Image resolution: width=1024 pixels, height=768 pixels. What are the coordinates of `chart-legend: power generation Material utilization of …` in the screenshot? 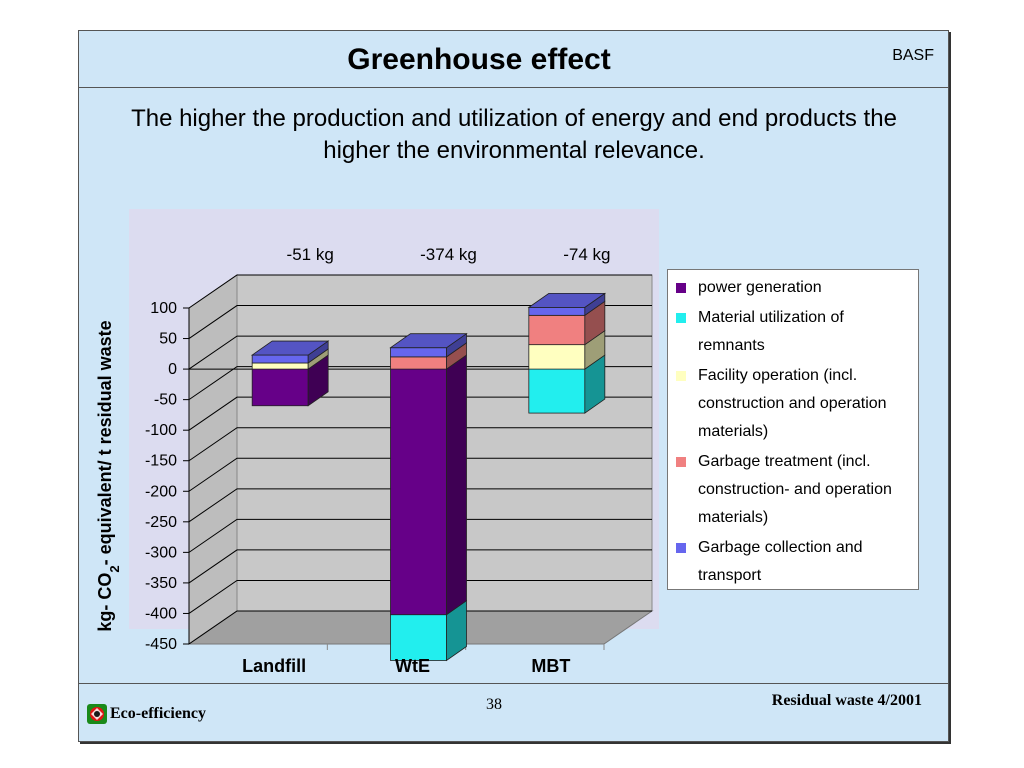 It's located at (793, 429).